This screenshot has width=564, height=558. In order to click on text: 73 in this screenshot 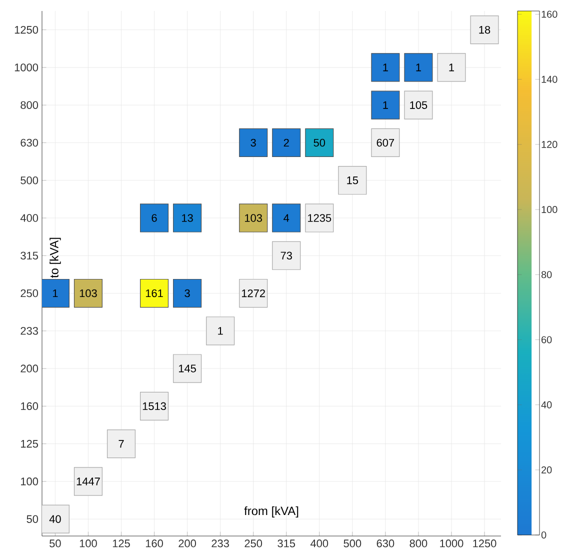, I will do `click(286, 256)`.